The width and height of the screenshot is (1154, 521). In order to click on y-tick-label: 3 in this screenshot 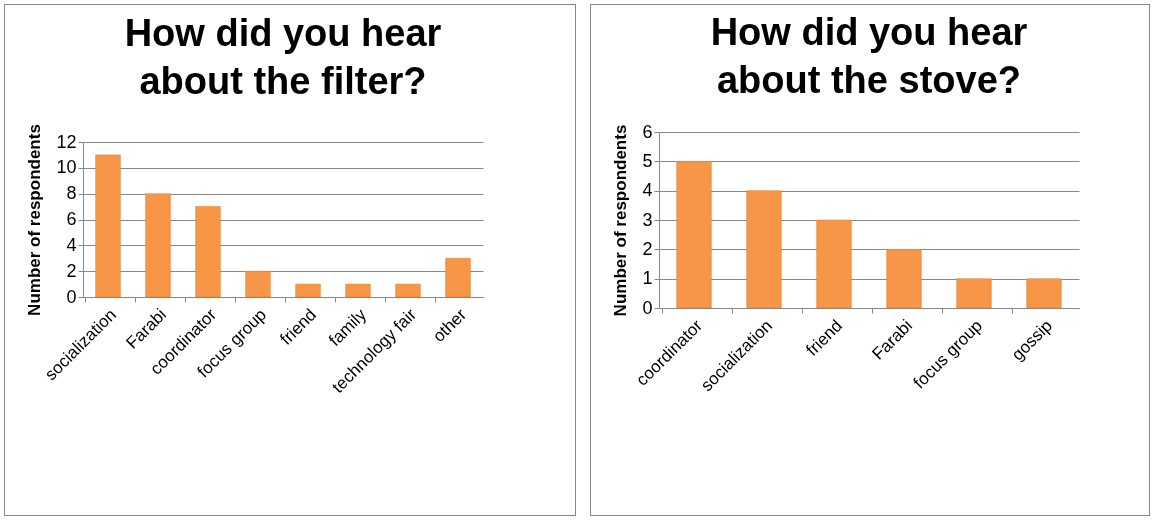, I will do `click(647, 219)`.